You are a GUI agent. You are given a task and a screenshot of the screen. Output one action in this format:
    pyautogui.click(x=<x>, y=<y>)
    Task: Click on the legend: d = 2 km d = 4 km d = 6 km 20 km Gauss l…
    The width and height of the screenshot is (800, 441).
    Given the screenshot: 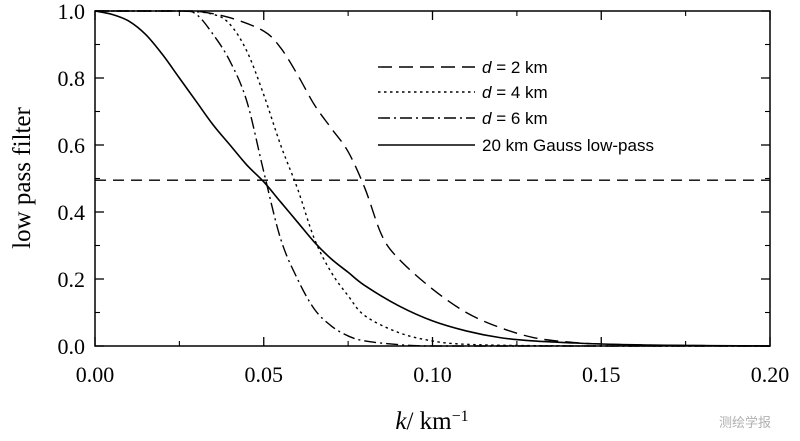 What is the action you would take?
    pyautogui.click(x=516, y=106)
    